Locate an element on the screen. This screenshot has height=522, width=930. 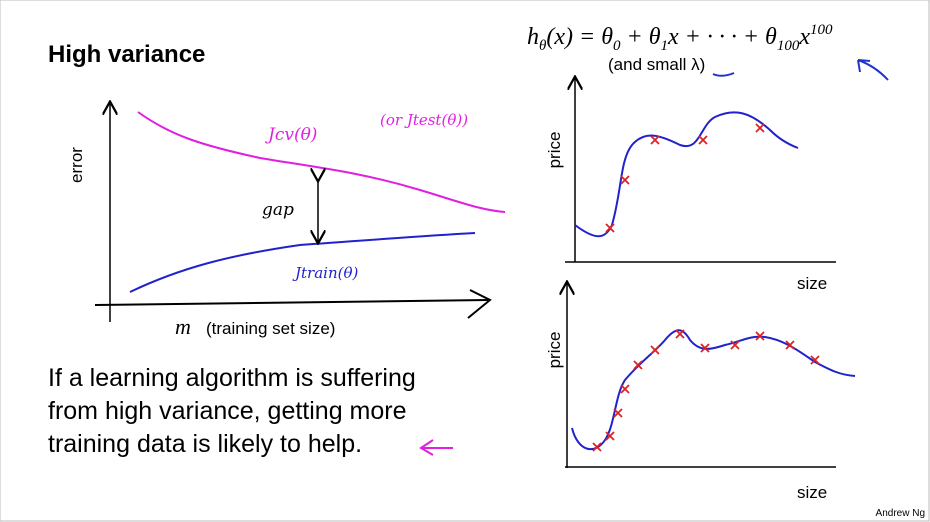
body-line: training data is likely to help. is located at coordinates (205, 444).